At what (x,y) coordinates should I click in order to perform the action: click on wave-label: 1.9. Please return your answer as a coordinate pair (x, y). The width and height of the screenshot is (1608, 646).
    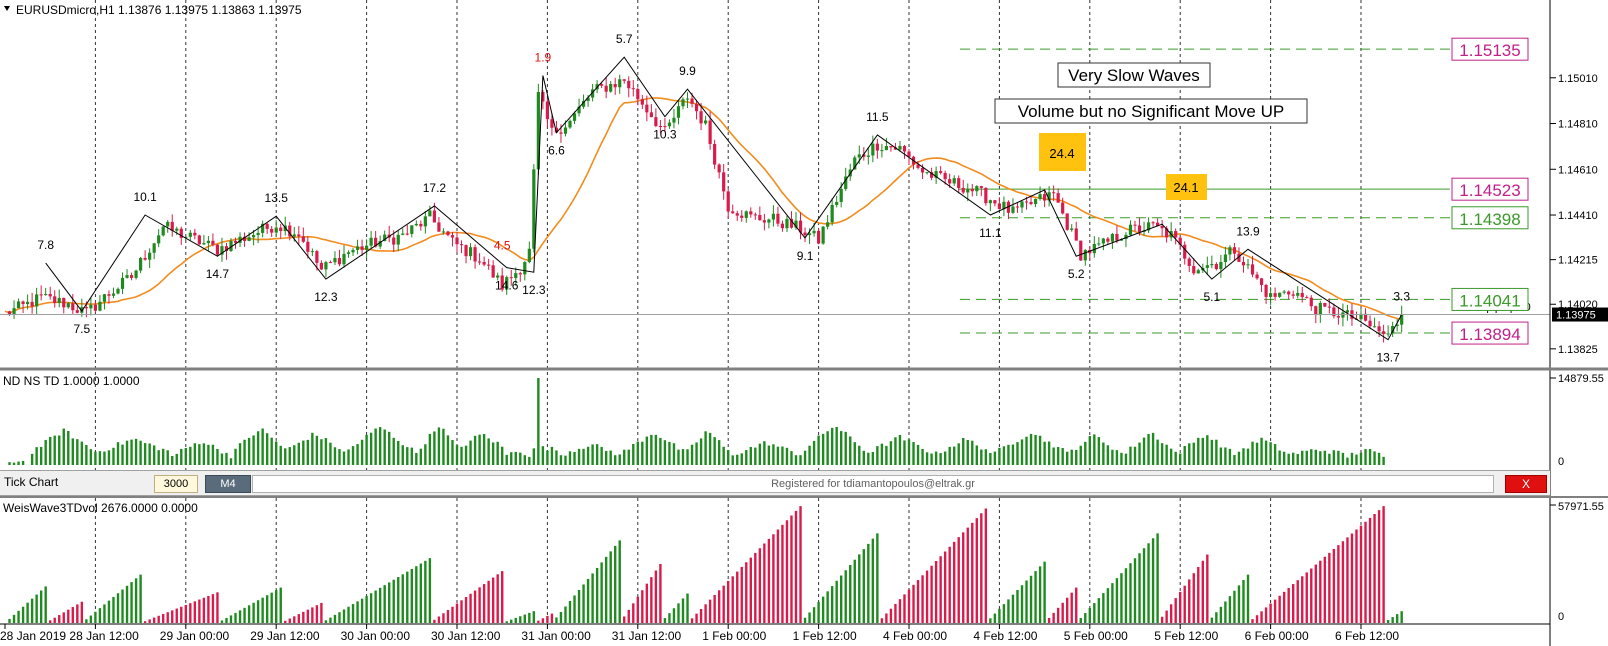
    Looking at the image, I should click on (543, 57).